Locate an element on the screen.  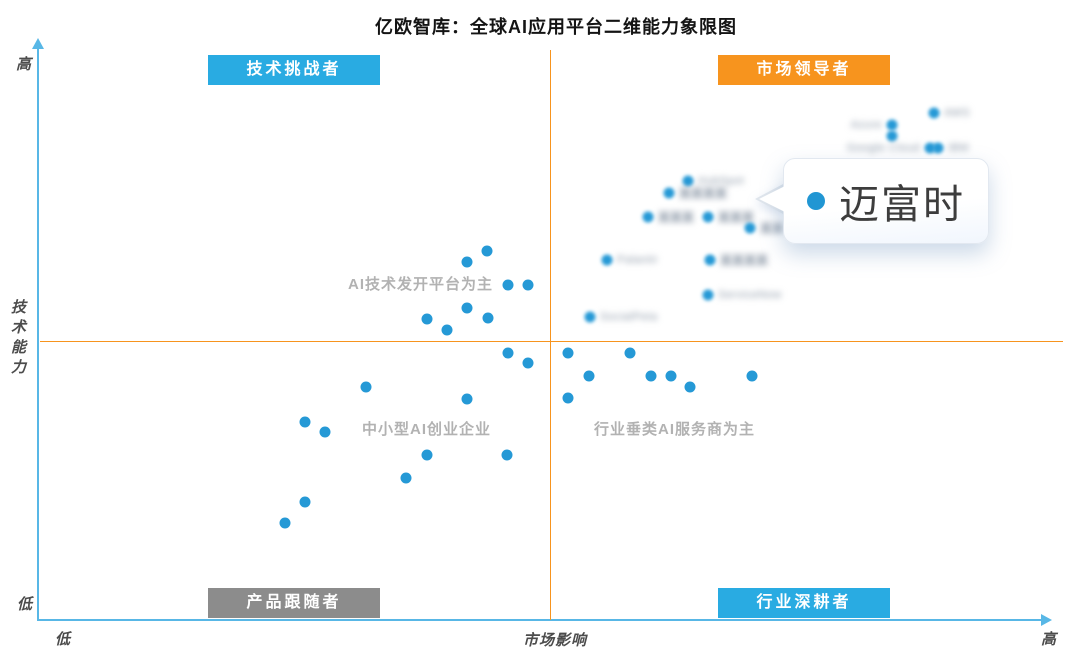
x-axis-arrow-icon is located at coordinates (1046, 620).